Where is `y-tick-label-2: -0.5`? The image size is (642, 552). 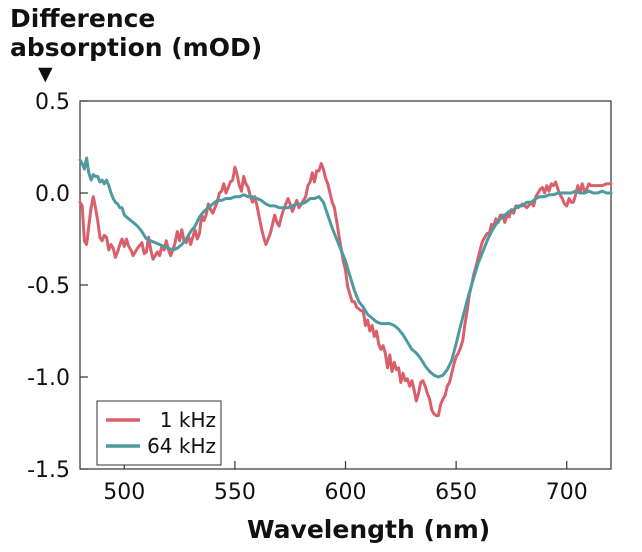
y-tick-label-2: -0.5 is located at coordinates (48, 286).